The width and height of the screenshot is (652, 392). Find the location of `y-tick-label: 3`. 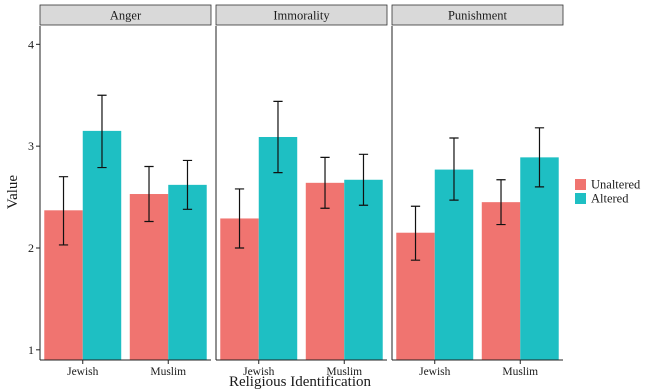

y-tick-label: 3 is located at coordinates (31, 146).